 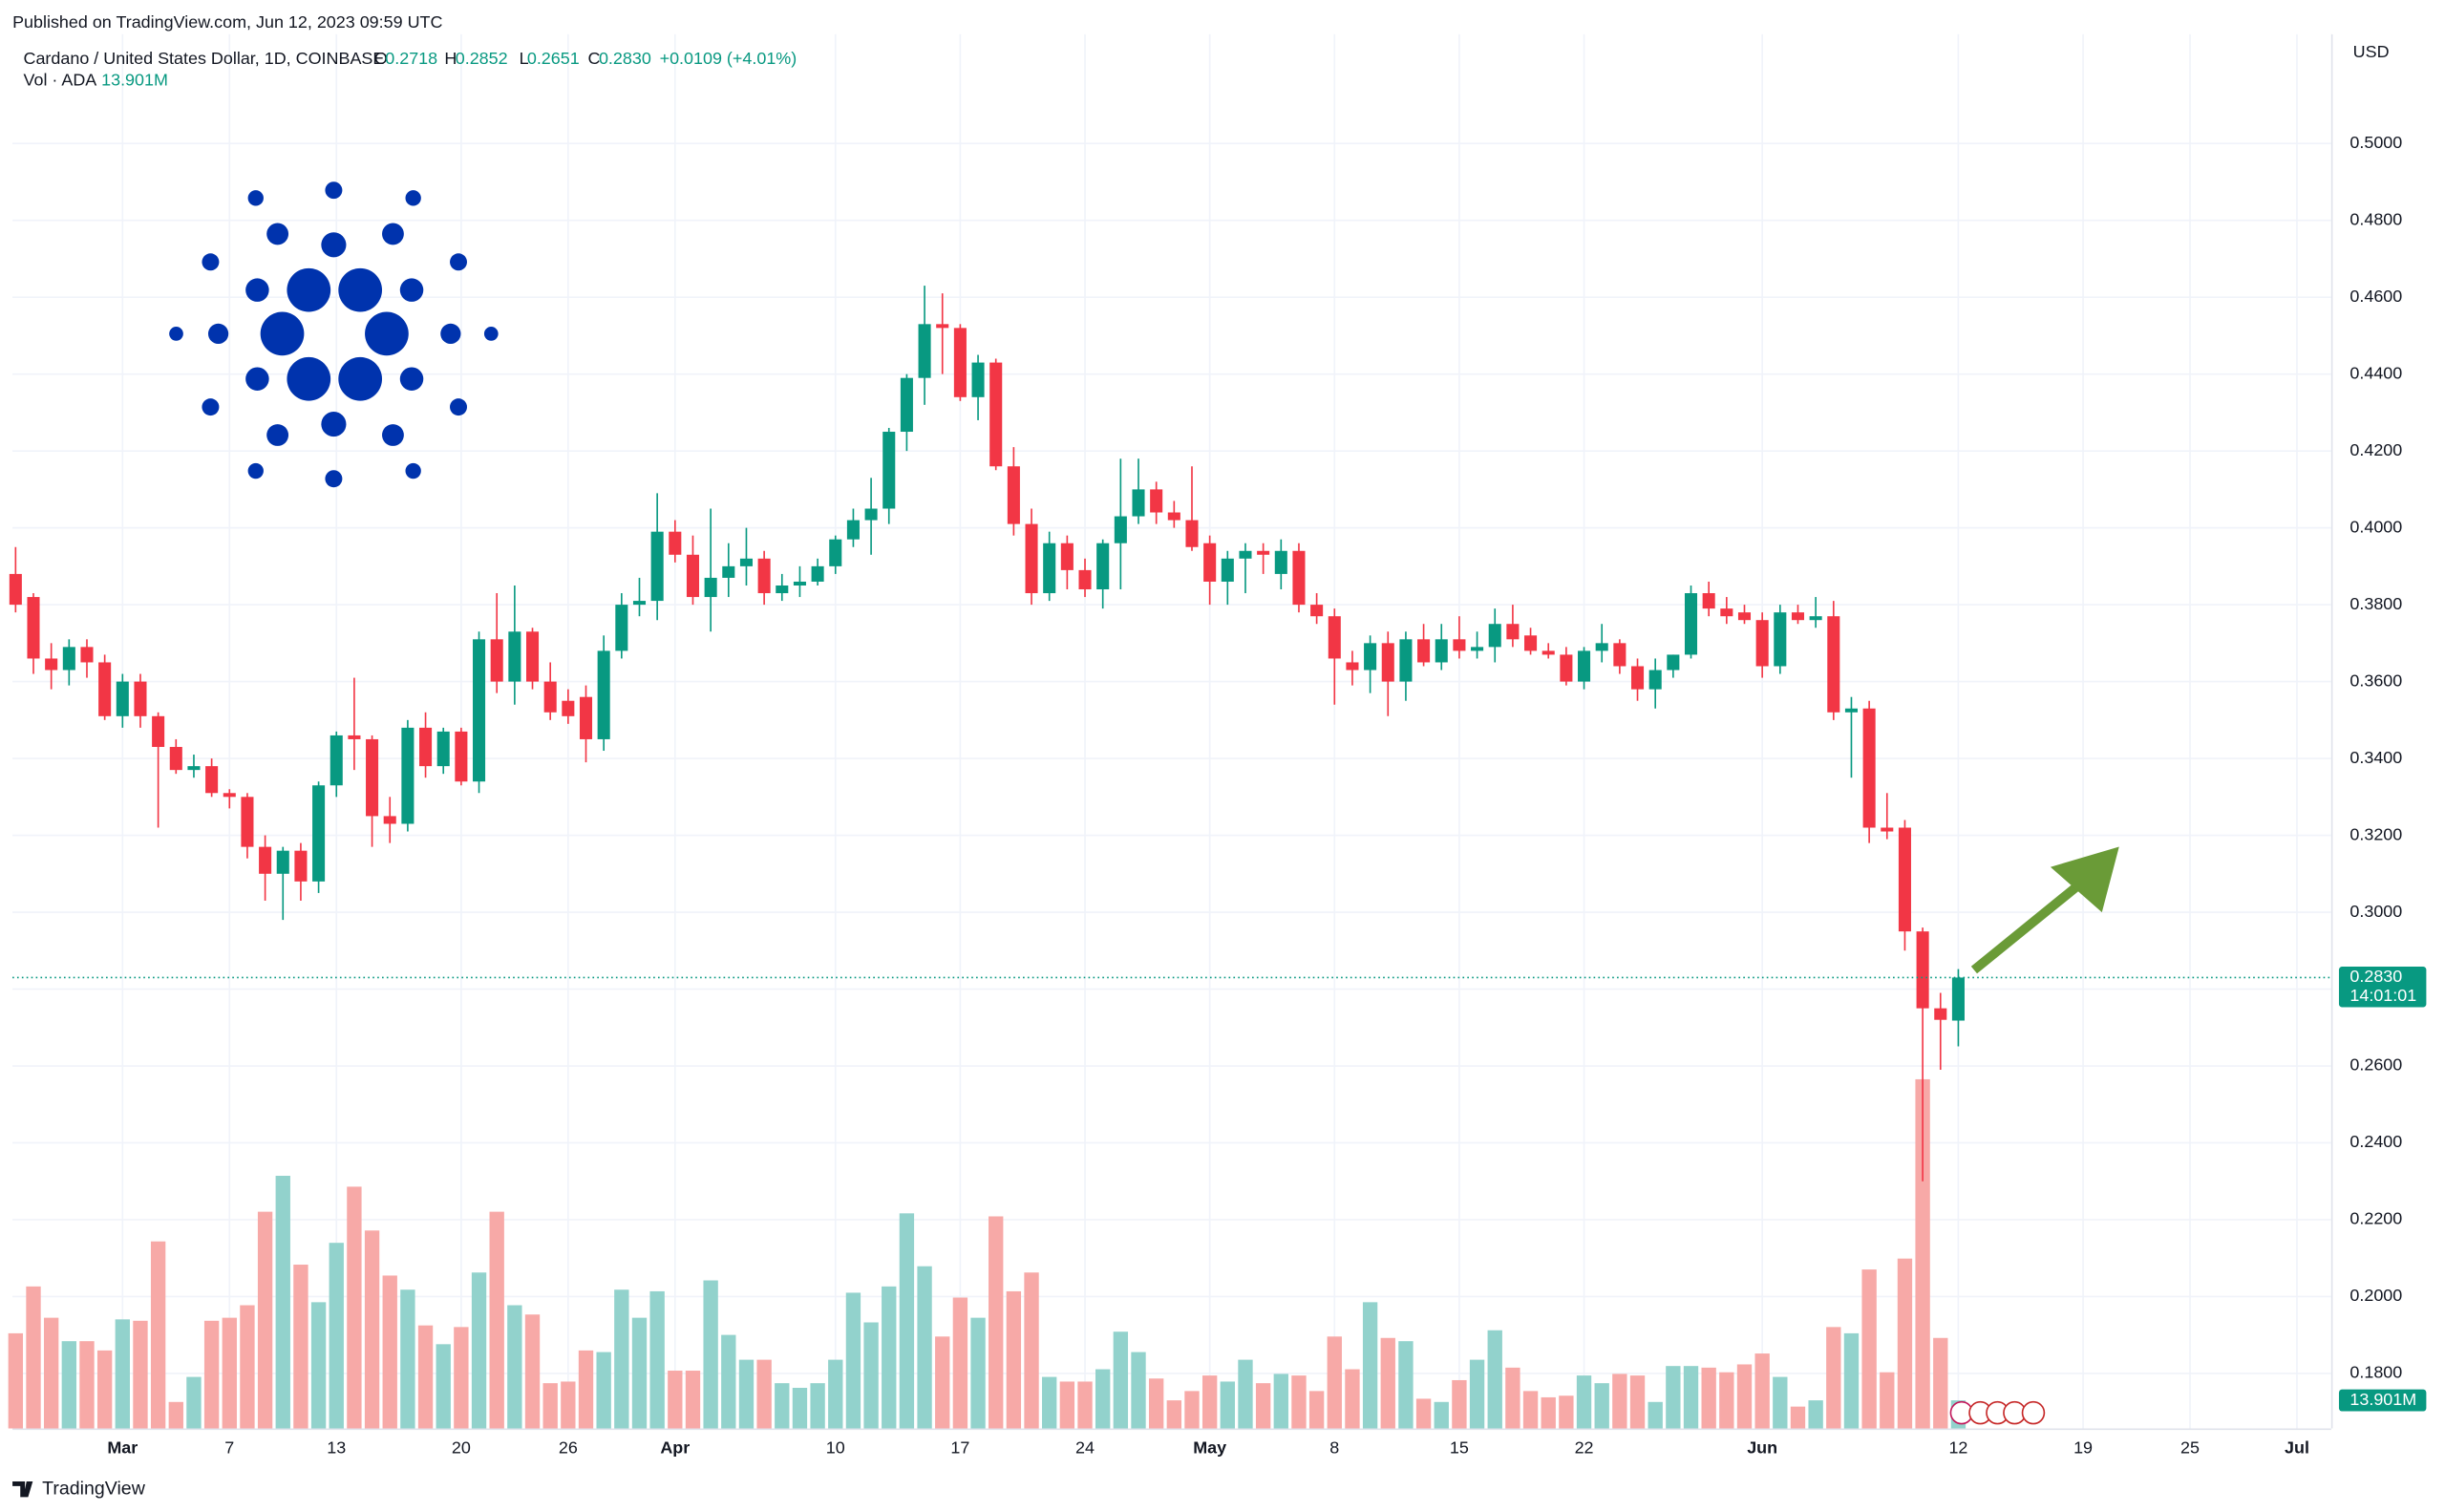 I want to click on y-tick-label: 0.3800, so click(x=2375, y=603).